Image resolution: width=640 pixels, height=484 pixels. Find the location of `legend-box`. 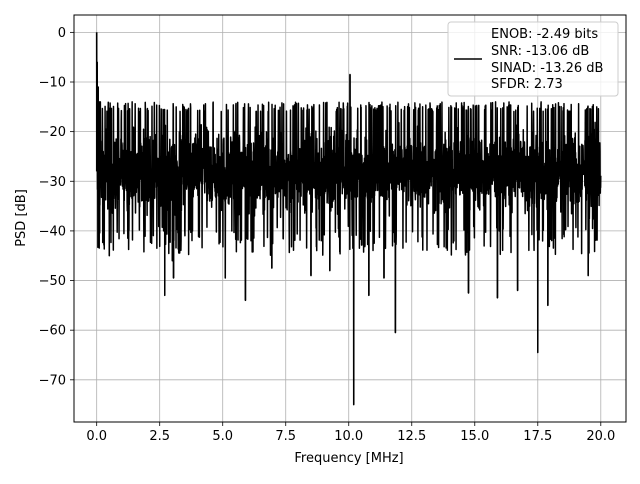

legend-box is located at coordinates (533, 59).